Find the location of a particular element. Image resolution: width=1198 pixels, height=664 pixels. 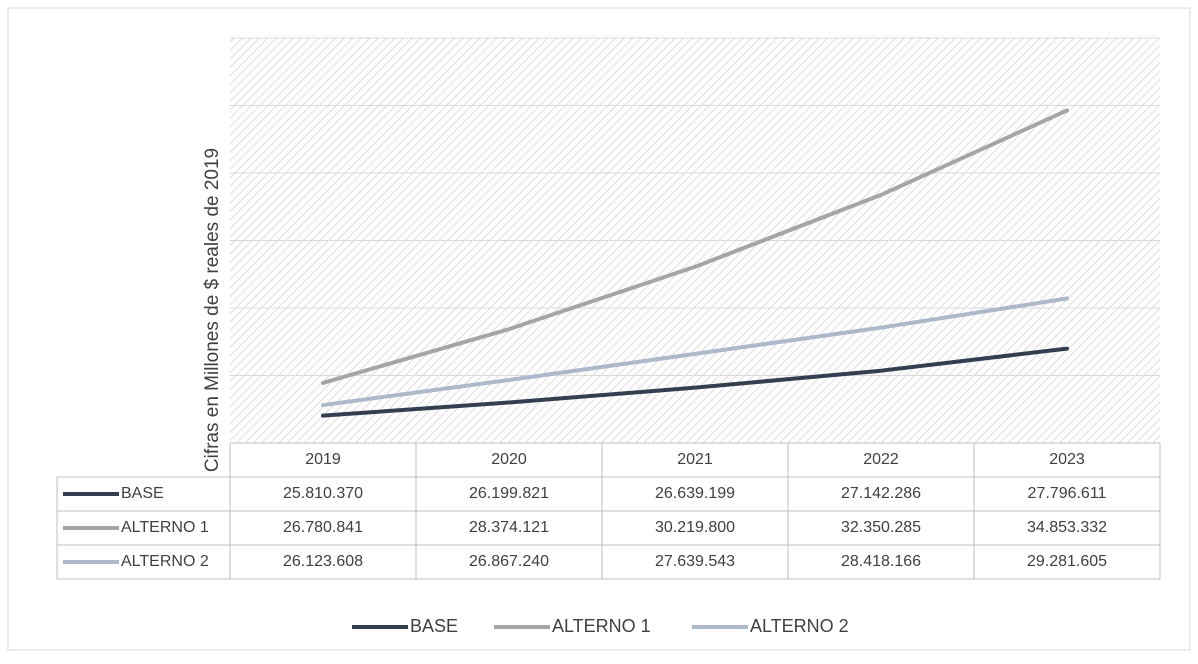

table-cell: 26.199.821 is located at coordinates (509, 493).